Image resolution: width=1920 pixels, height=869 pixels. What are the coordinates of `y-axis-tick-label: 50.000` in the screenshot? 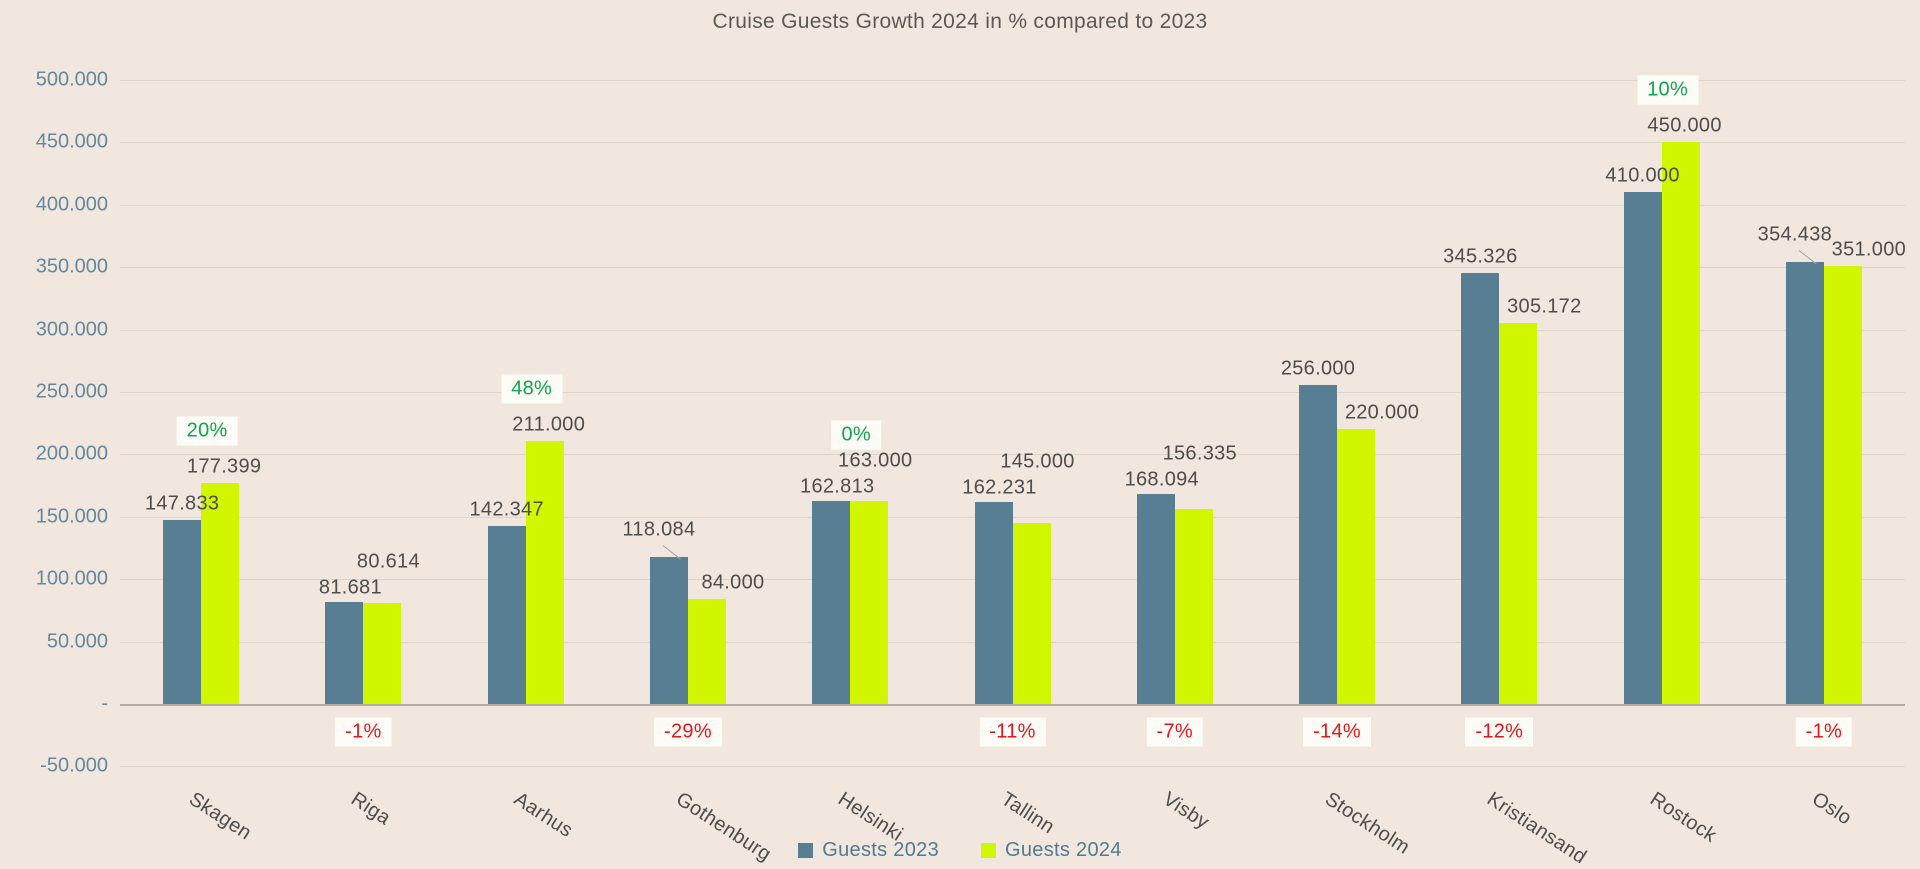 It's located at (77, 641).